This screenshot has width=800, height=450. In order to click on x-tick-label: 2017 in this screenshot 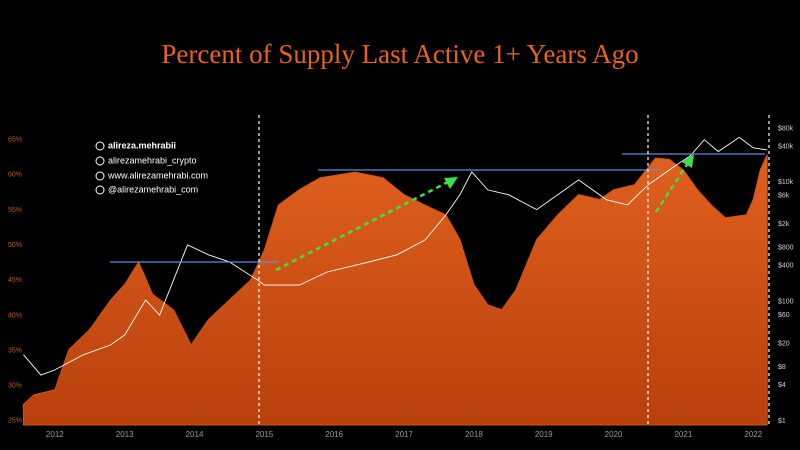, I will do `click(404, 434)`.